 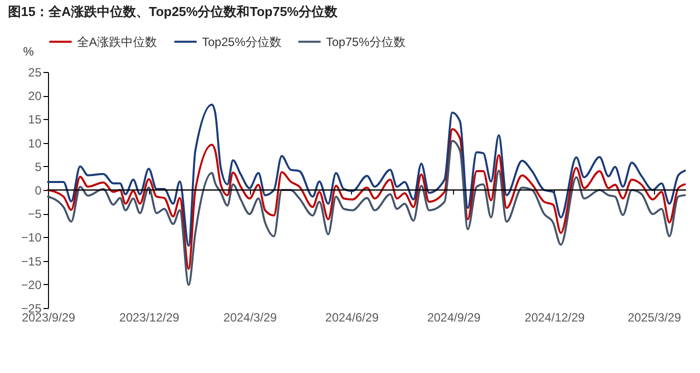 I want to click on y-tick-label: 25, so click(x=35, y=73).